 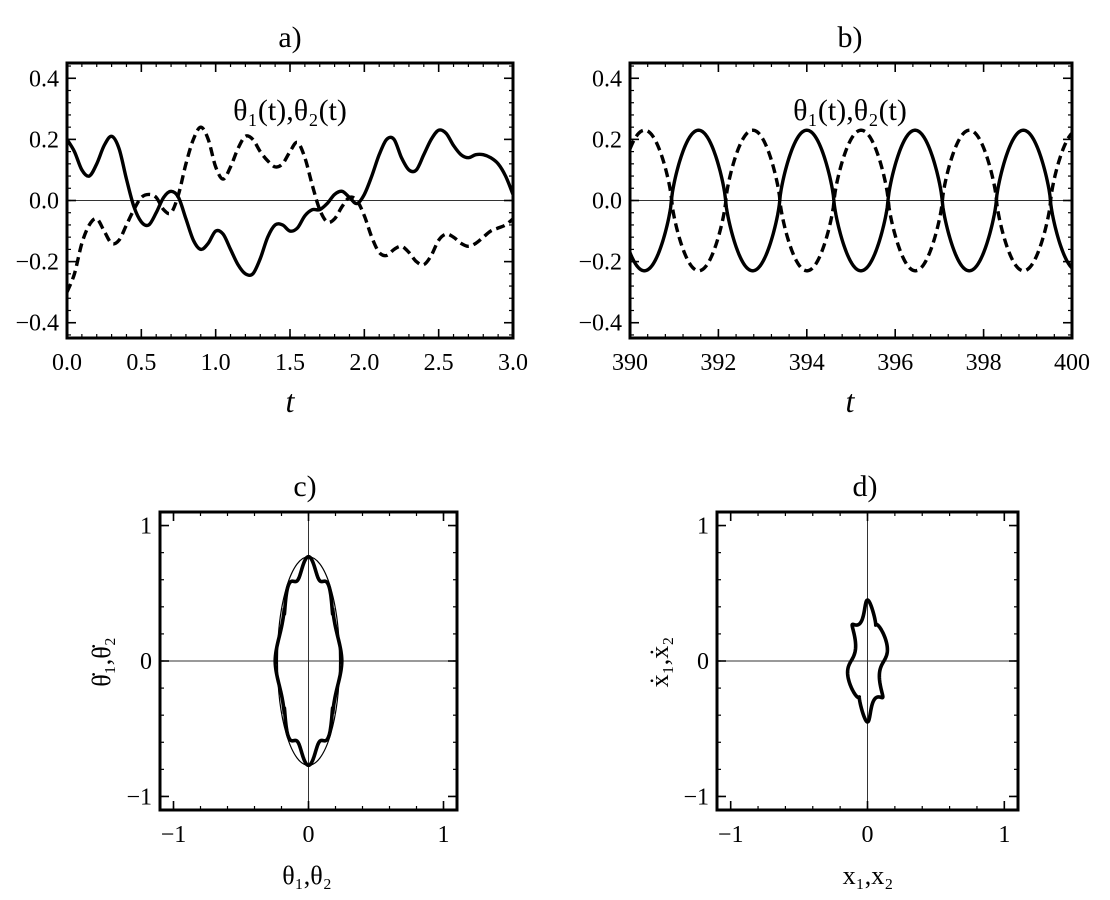 What do you see at coordinates (290, 363) in the screenshot?
I see `panel-a-x-tick-label: 1.5` at bounding box center [290, 363].